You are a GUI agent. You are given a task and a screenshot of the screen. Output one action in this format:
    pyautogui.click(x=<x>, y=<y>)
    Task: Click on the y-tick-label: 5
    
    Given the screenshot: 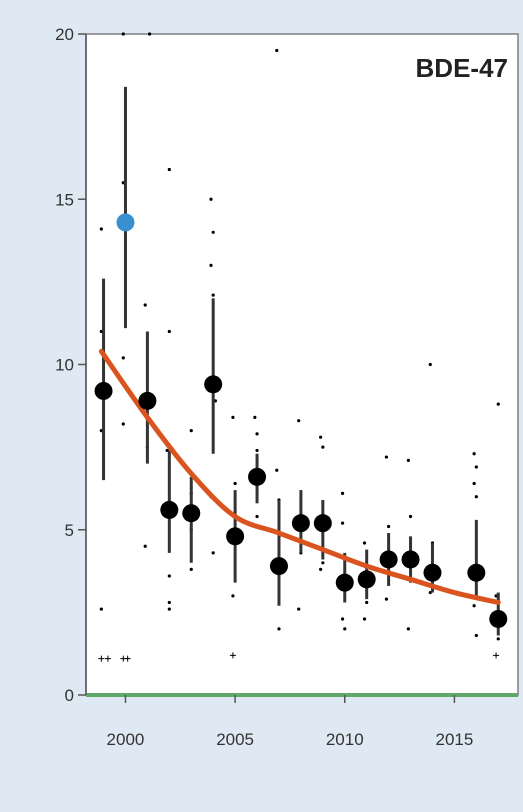 What is the action you would take?
    pyautogui.click(x=69, y=530)
    